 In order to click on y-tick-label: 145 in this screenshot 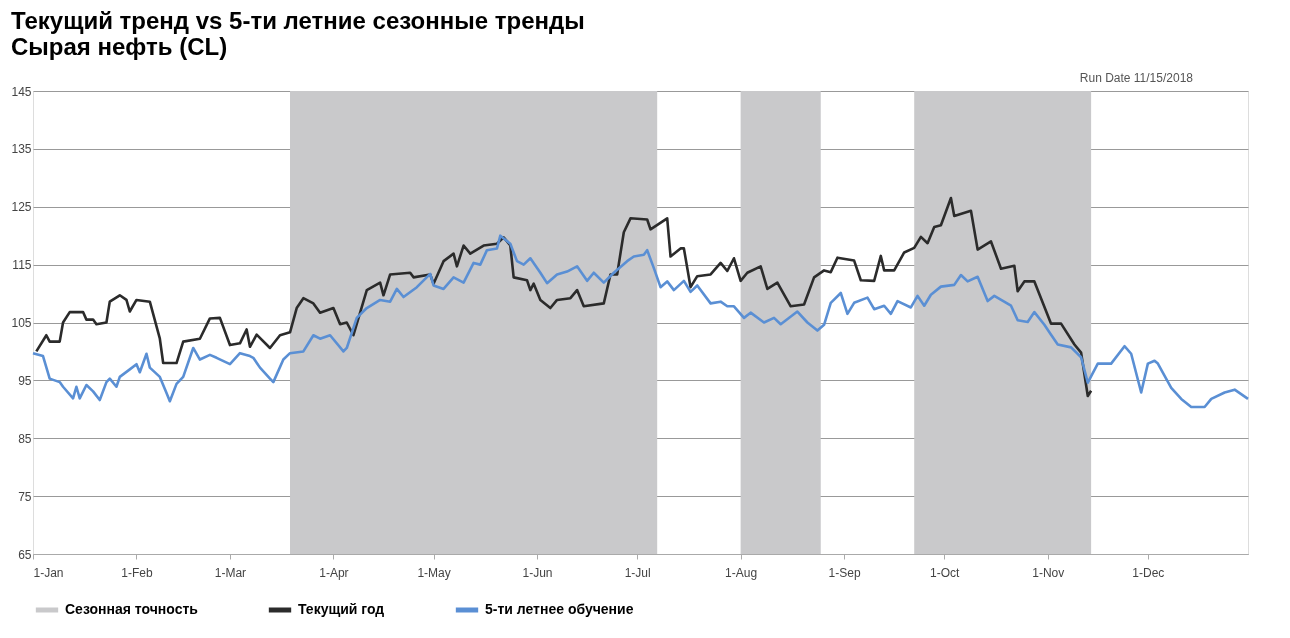, I will do `click(21, 91)`.